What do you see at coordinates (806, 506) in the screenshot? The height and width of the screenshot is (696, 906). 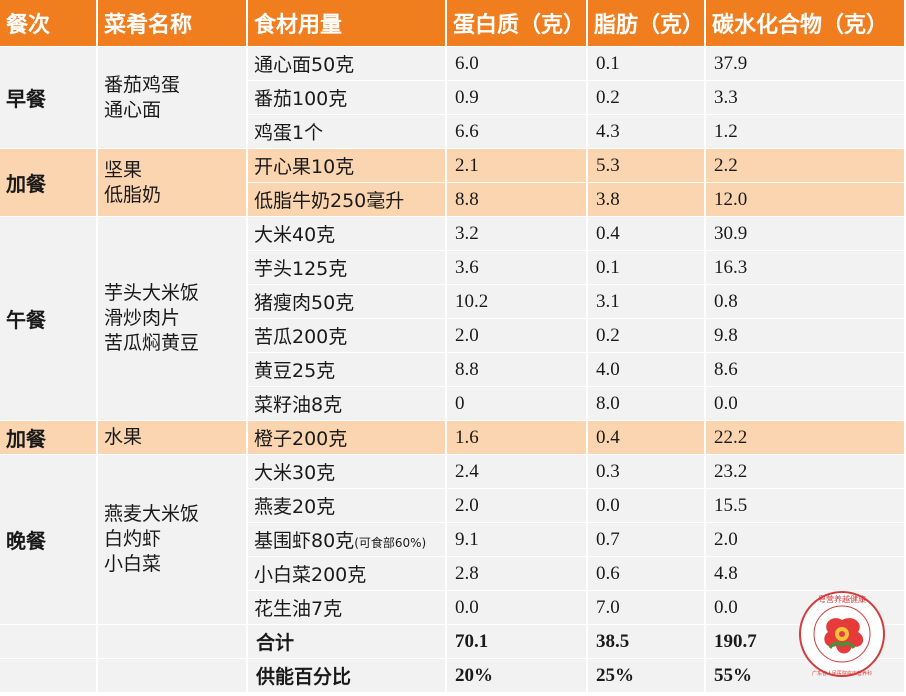 I see `carb-cell: 15.5` at bounding box center [806, 506].